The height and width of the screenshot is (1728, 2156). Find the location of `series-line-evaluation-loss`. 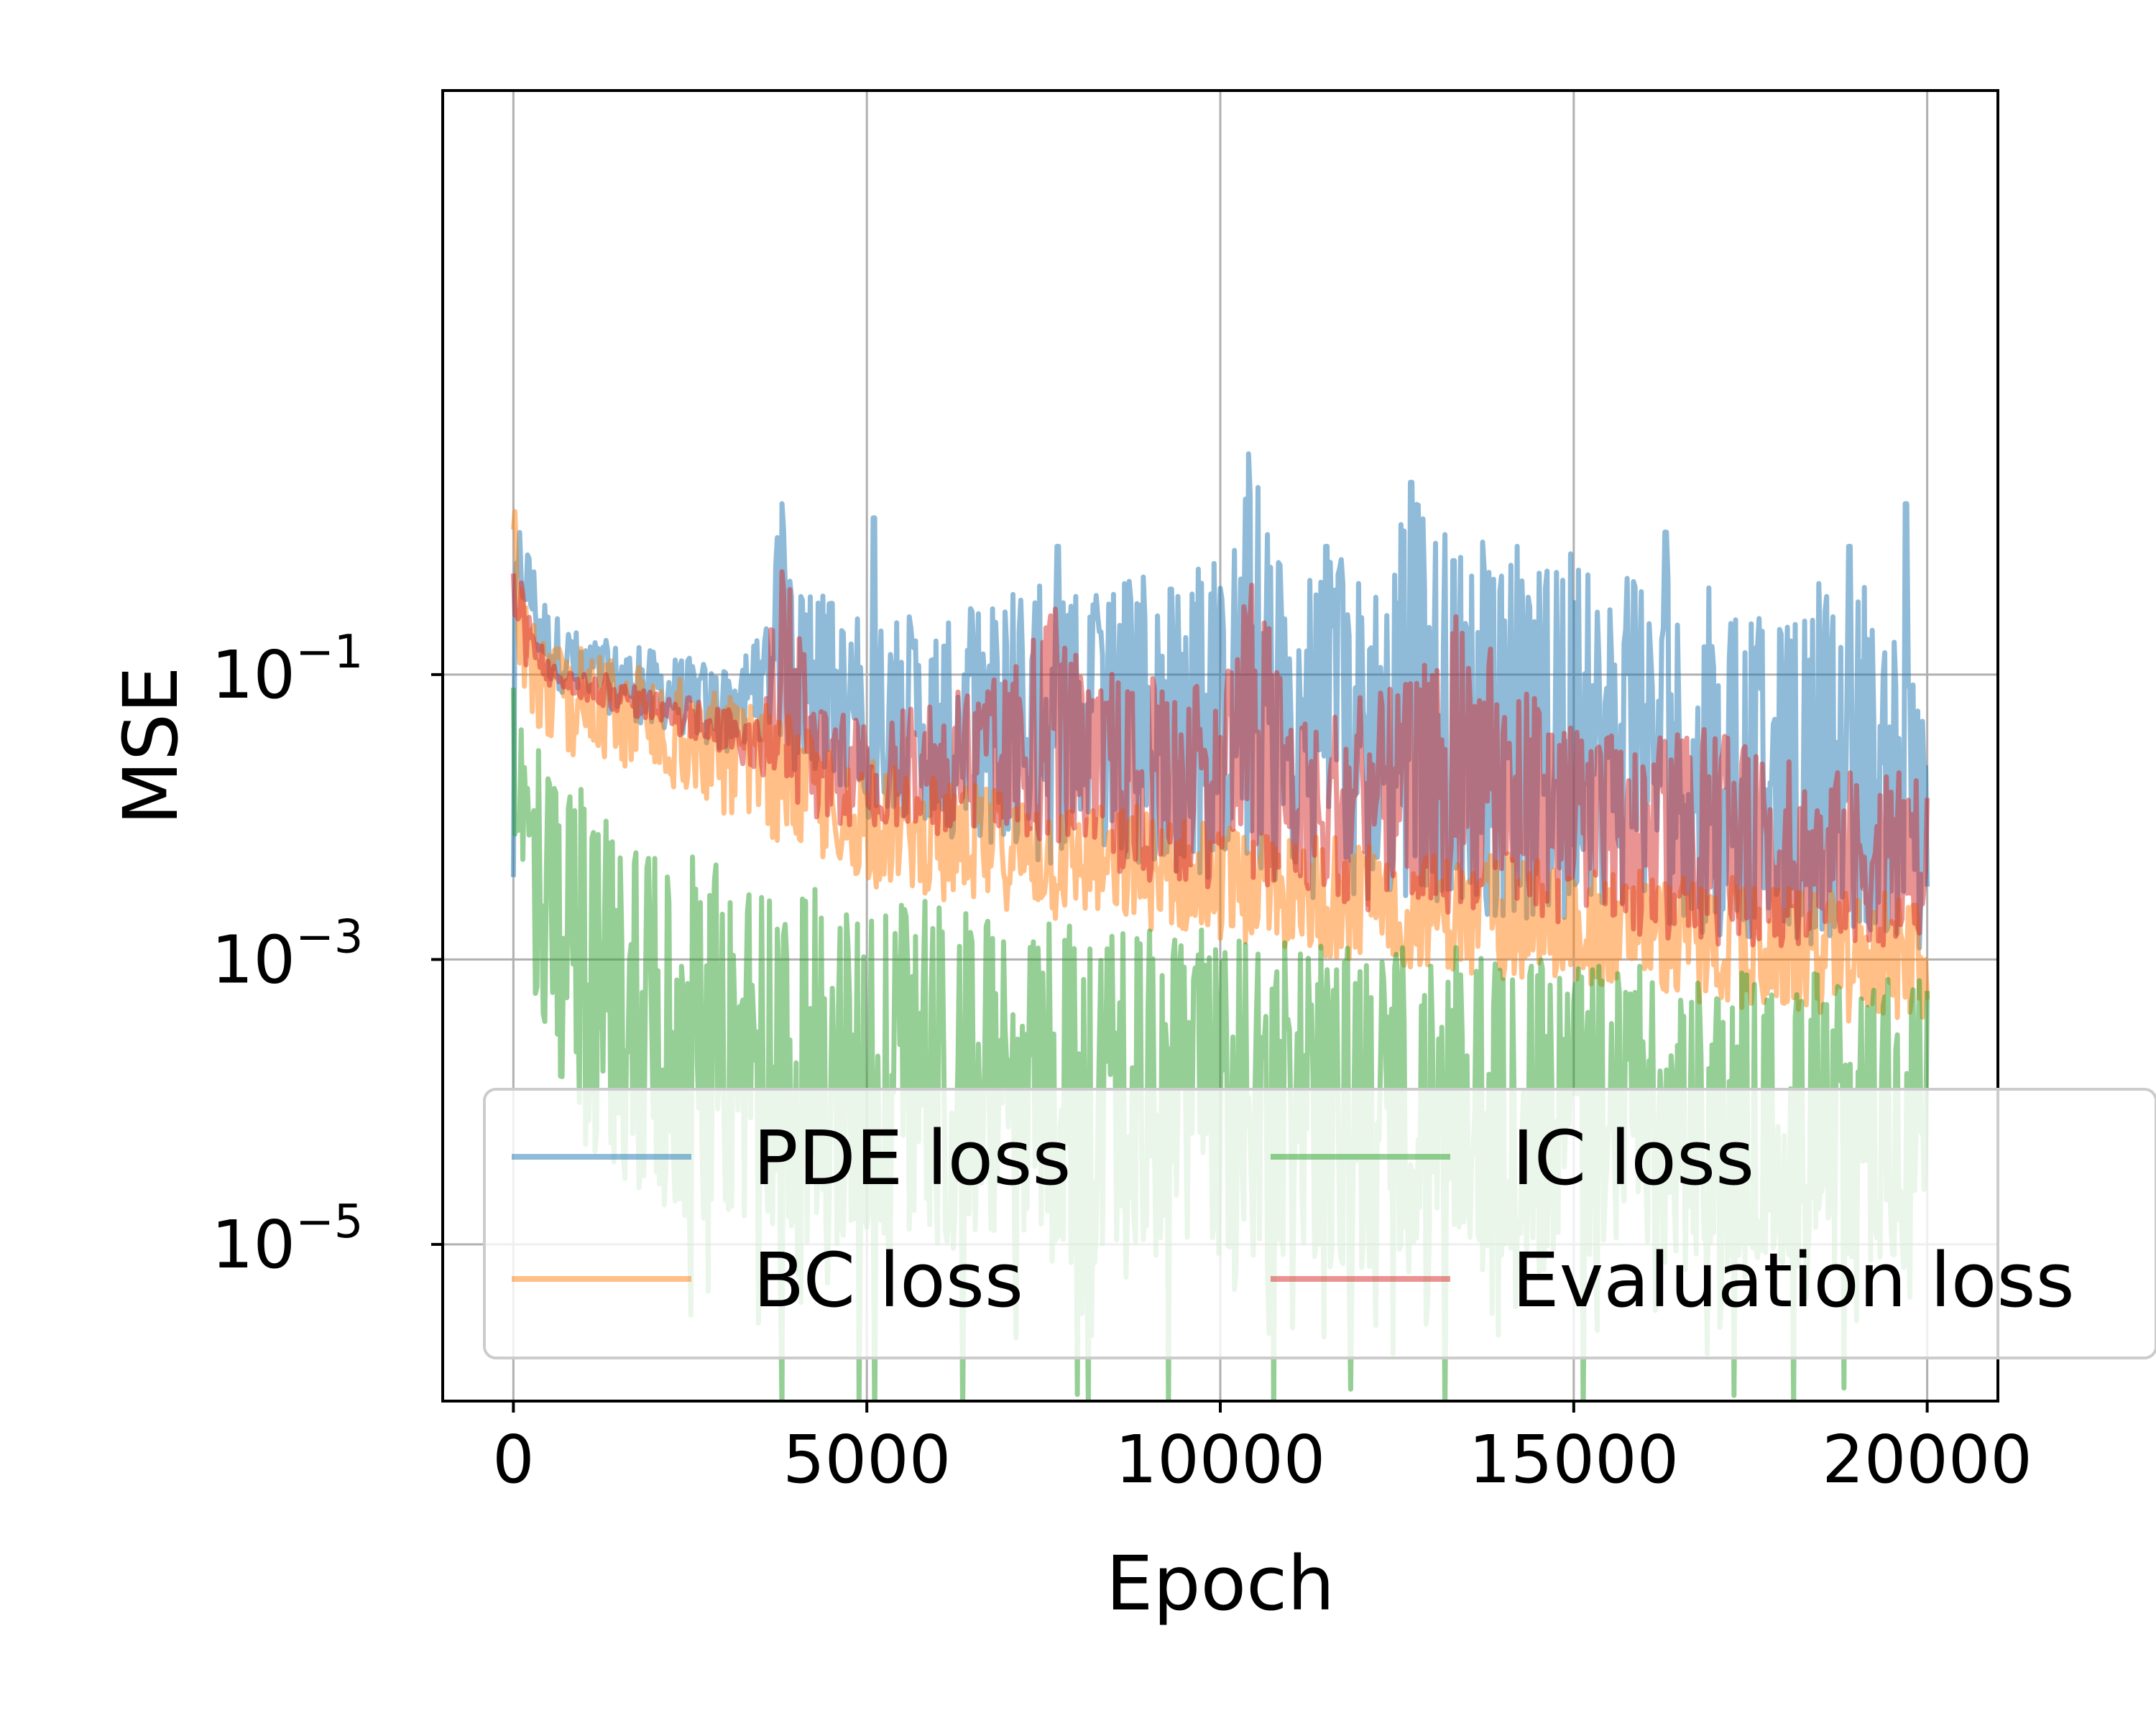

series-line-evaluation-loss is located at coordinates (1220, 758).